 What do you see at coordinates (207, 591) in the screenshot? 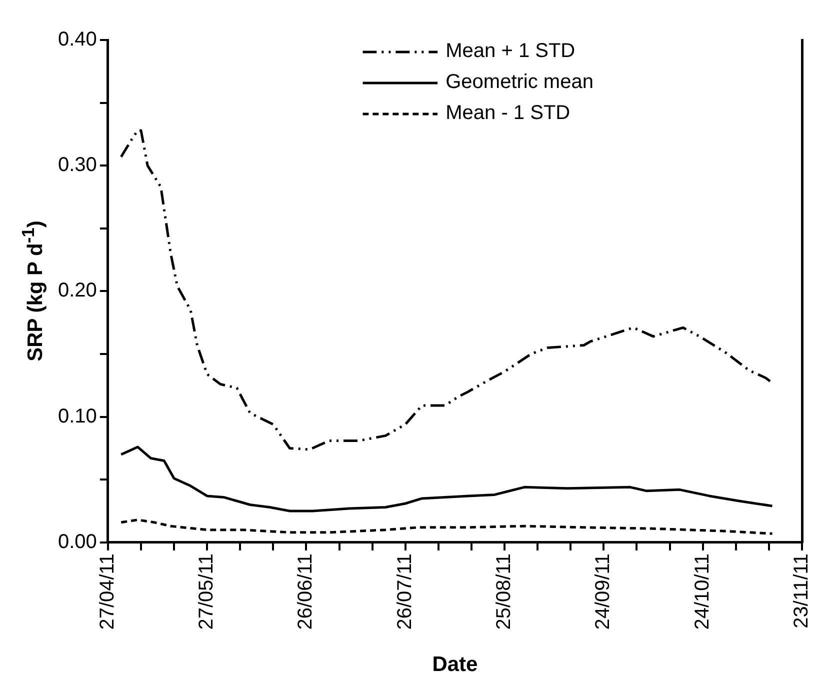
I see `x-tick-label: 27/05/11` at bounding box center [207, 591].